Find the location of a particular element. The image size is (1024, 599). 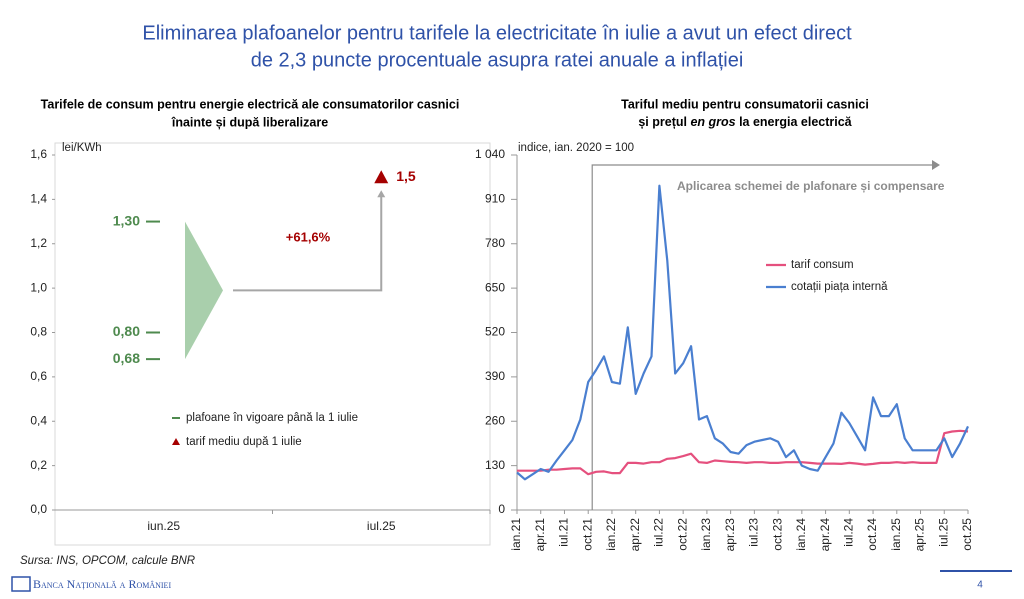

source-note: Sursa: INS, OPCOM, calcule BNR is located at coordinates (107, 561).